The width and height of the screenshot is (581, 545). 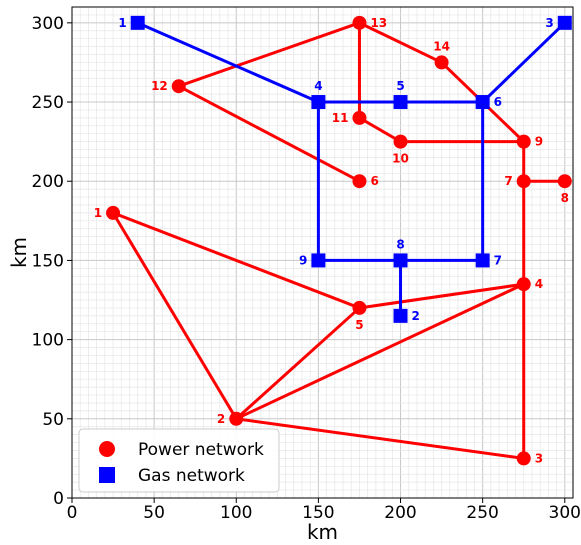 I want to click on power-node-label-8: 8, so click(x=565, y=198).